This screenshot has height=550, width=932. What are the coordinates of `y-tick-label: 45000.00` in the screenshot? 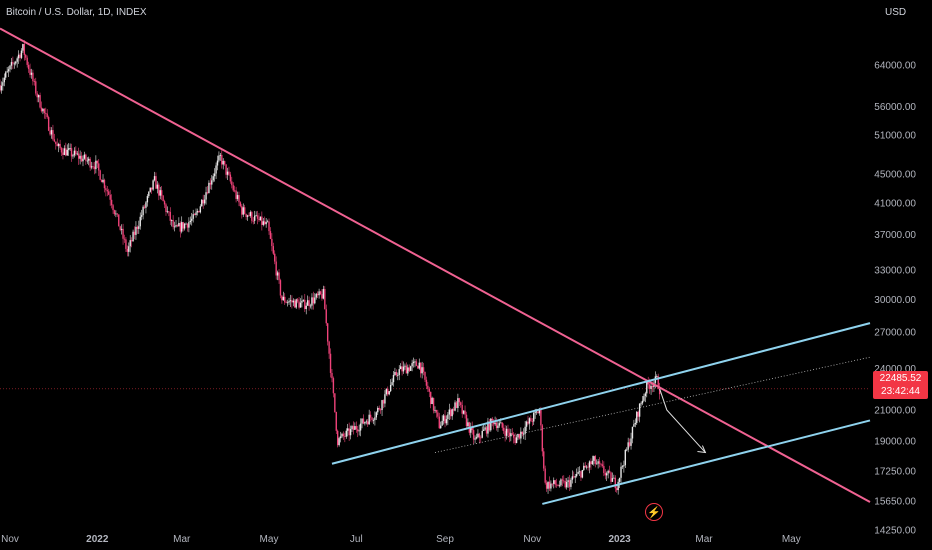 It's located at (895, 174).